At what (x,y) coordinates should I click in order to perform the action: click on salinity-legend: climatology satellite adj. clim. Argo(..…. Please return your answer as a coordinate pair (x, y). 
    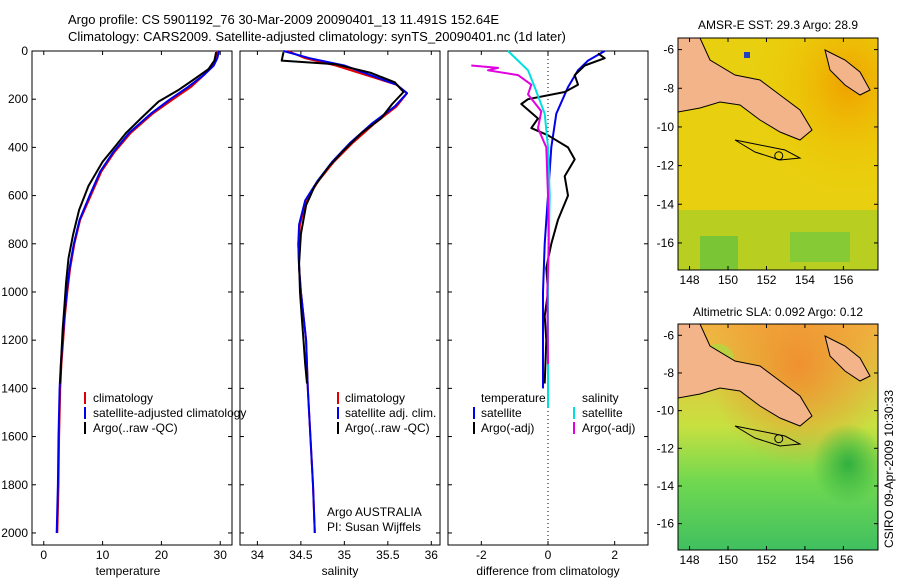
    Looking at the image, I should click on (386, 413).